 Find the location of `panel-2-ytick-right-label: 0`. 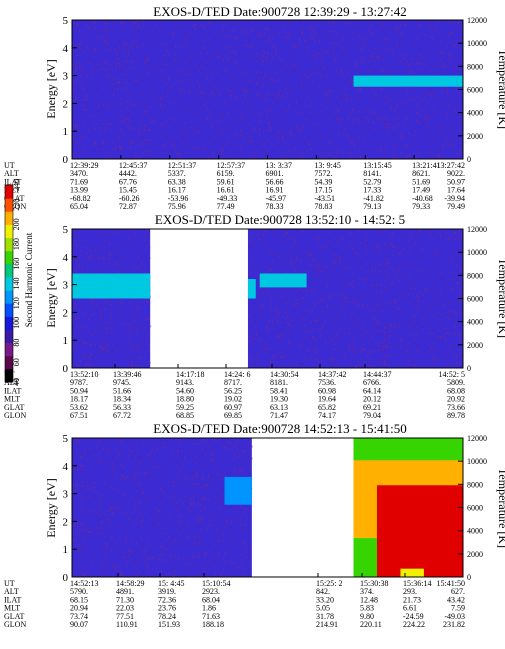

panel-2-ytick-right-label: 0 is located at coordinates (469, 368).